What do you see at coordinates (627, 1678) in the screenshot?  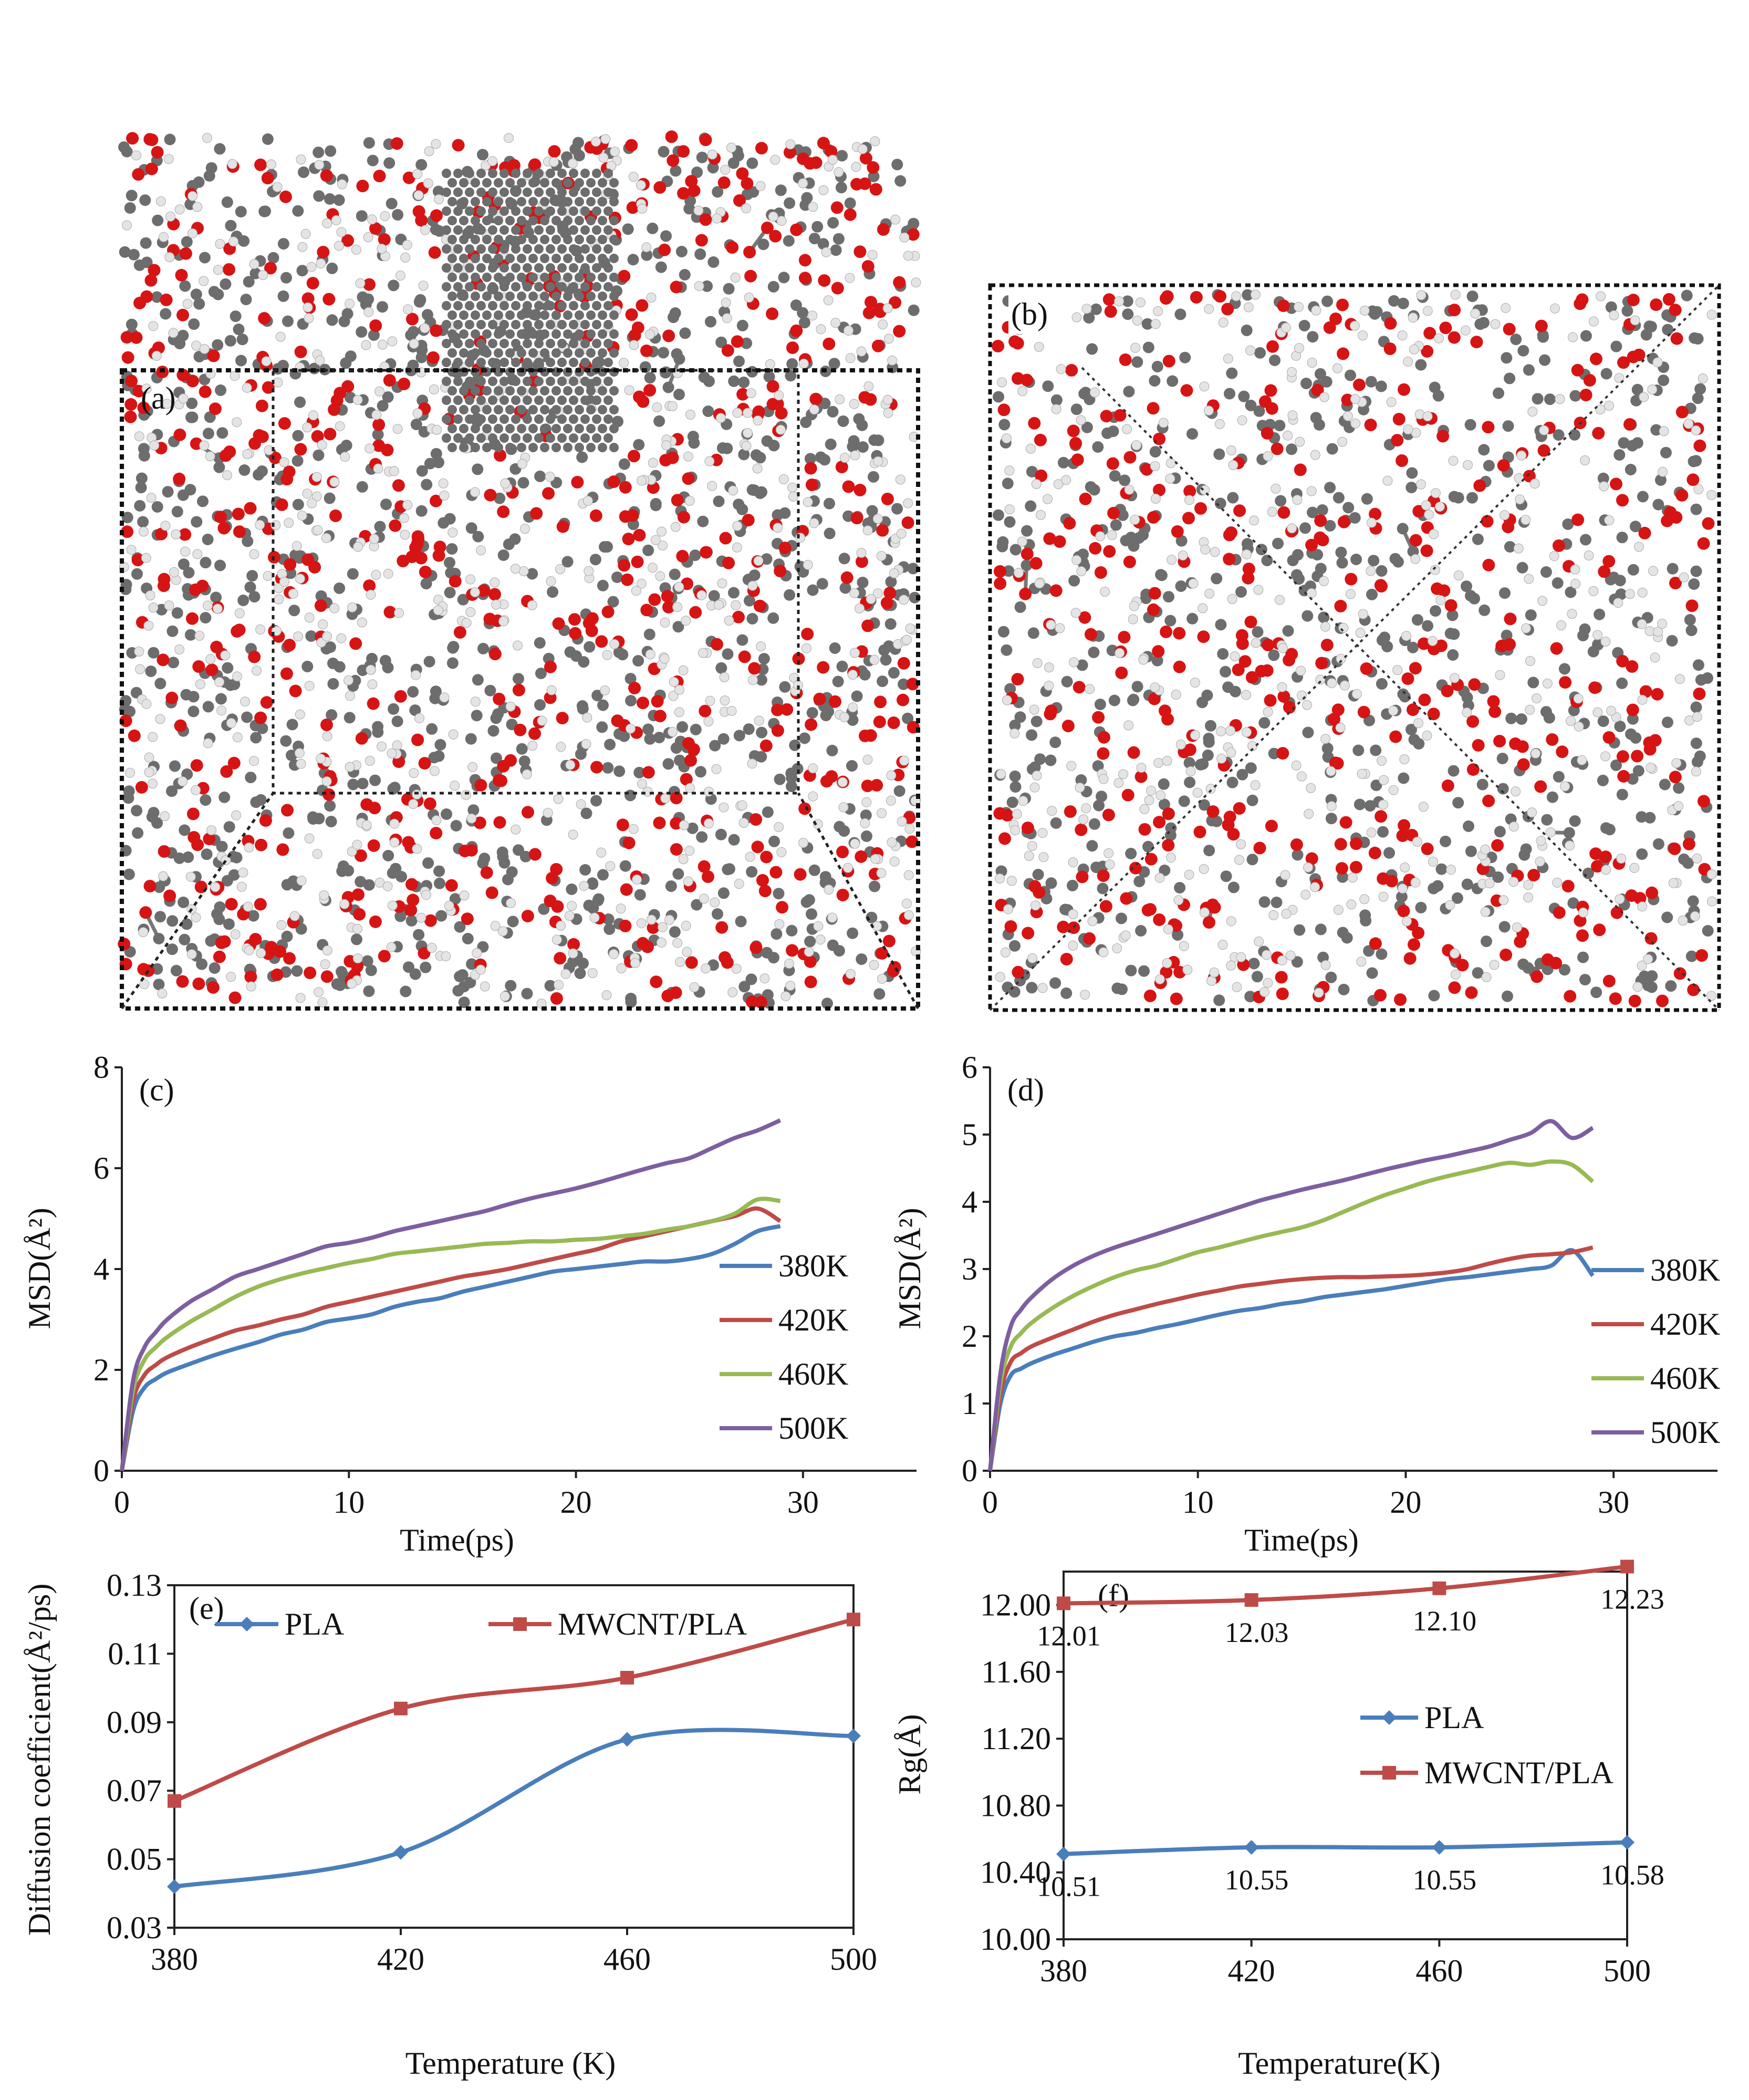 I see `data-point` at bounding box center [627, 1678].